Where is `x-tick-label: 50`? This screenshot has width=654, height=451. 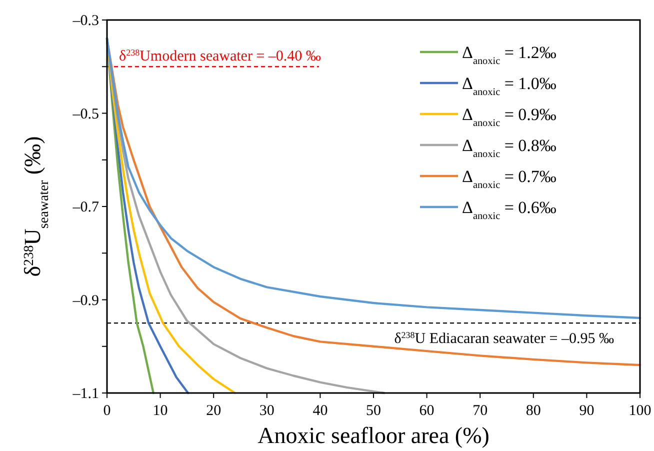 x-tick-label: 50 is located at coordinates (373, 411).